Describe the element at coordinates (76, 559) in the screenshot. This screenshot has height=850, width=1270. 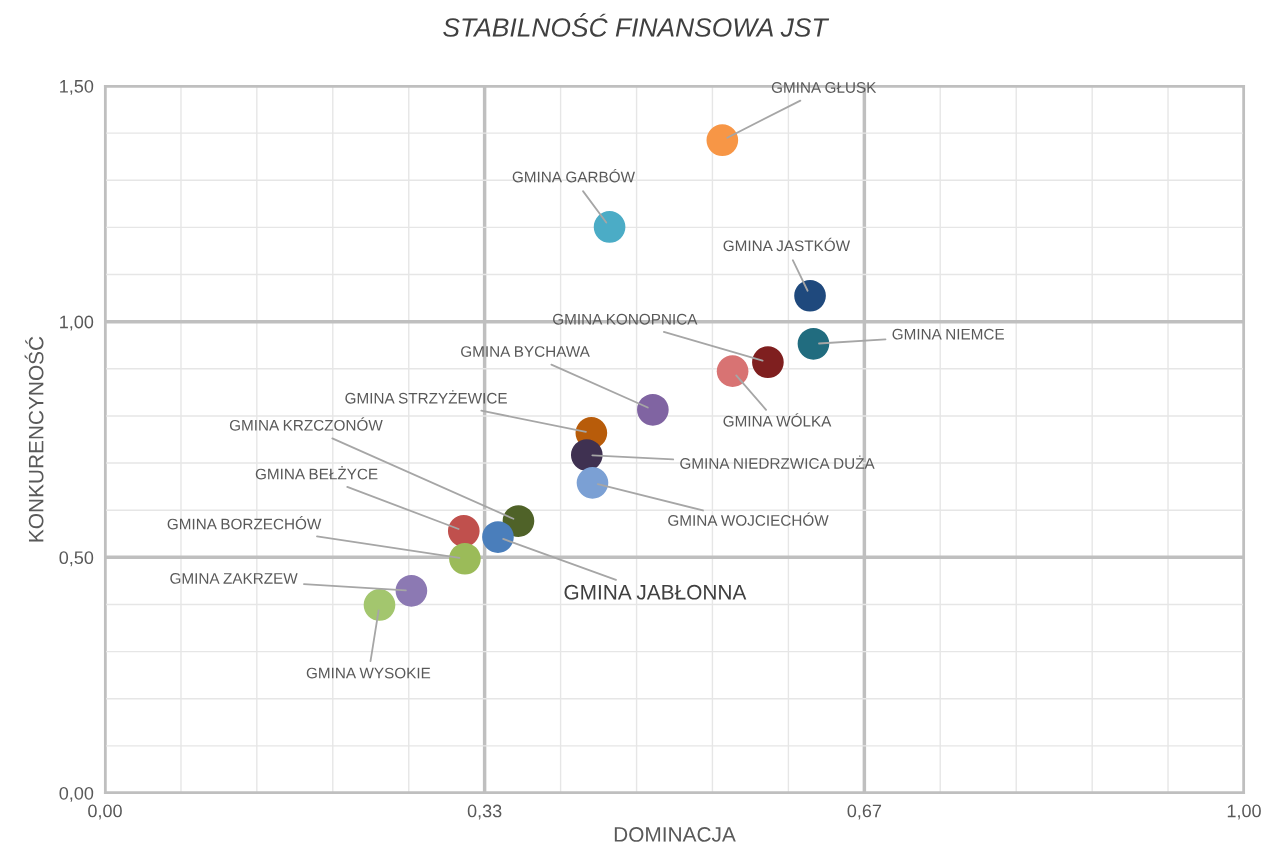
I see `y-tick-label: 0,50` at that location.